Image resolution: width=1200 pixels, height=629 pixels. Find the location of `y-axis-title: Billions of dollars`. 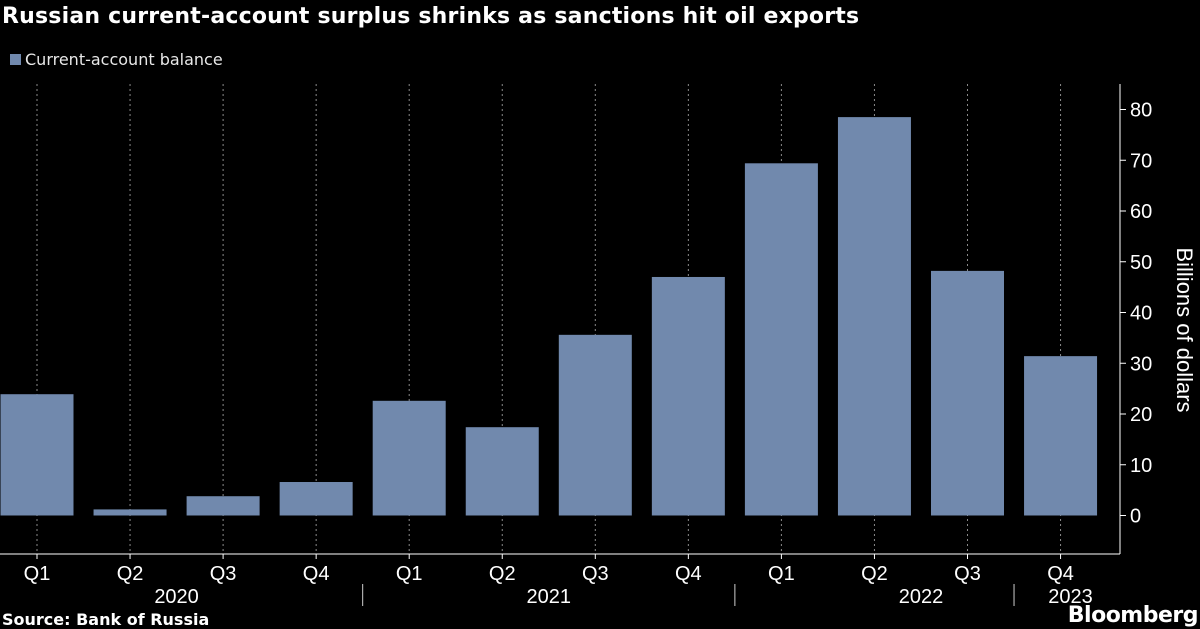

y-axis-title: Billions of dollars is located at coordinates (1184, 329).